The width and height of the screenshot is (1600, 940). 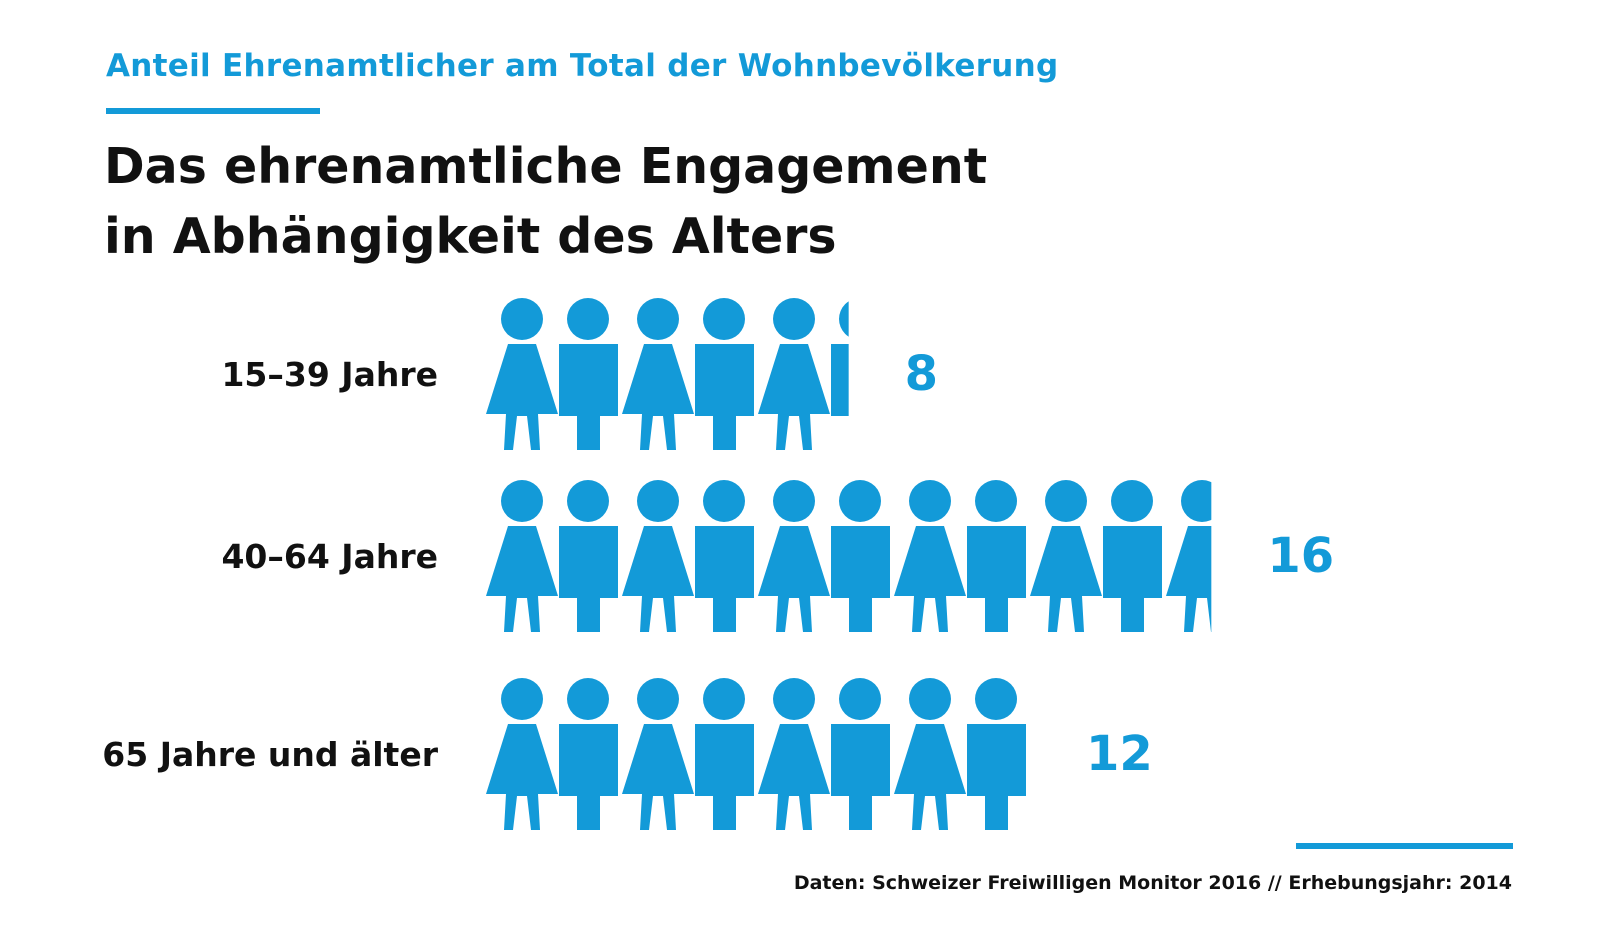 What do you see at coordinates (270, 754) in the screenshot?
I see `category-label: 65 Jahre und älter` at bounding box center [270, 754].